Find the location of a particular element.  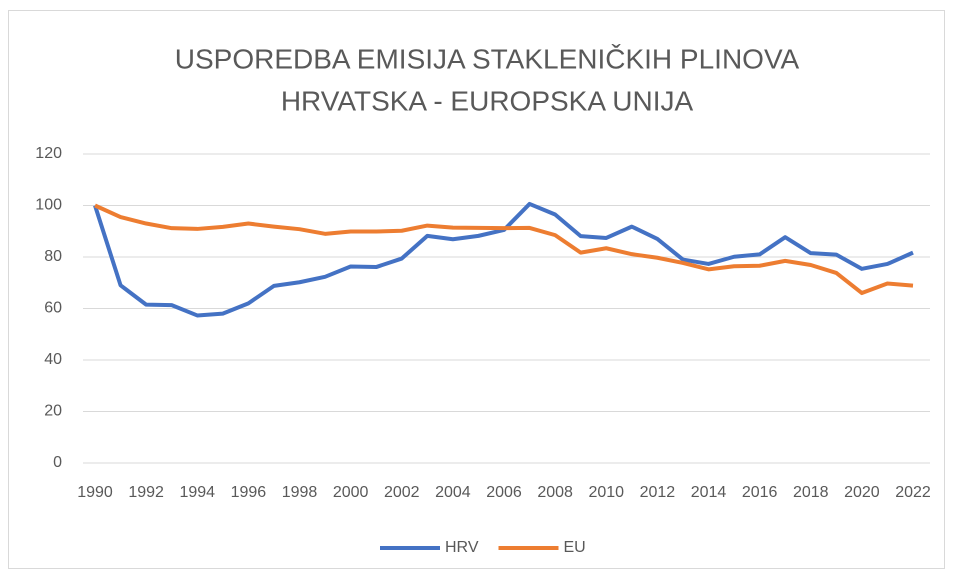

x-tick-label: 2002 is located at coordinates (402, 492).